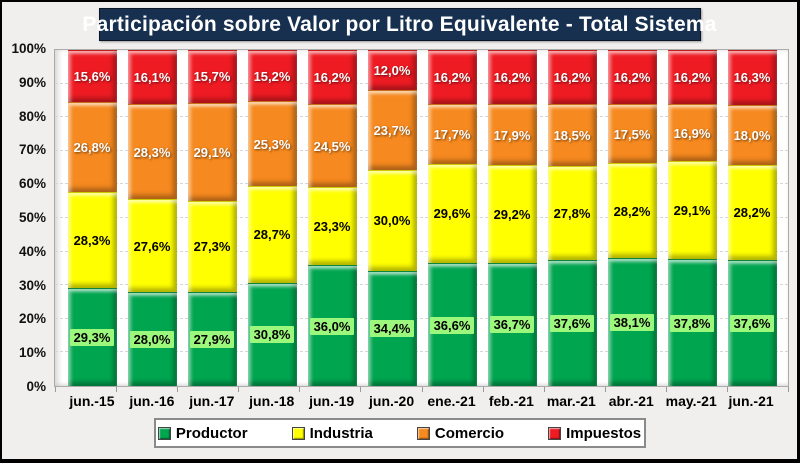  I want to click on data-label-industria-jun.-15: 28,3%, so click(92, 241).